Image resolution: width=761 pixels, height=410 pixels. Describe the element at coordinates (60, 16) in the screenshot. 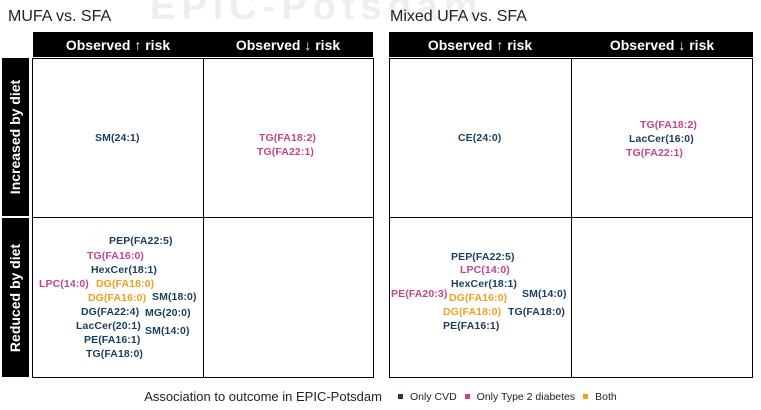

I see `panel-title-mufa: MUFA vs. SFA` at that location.